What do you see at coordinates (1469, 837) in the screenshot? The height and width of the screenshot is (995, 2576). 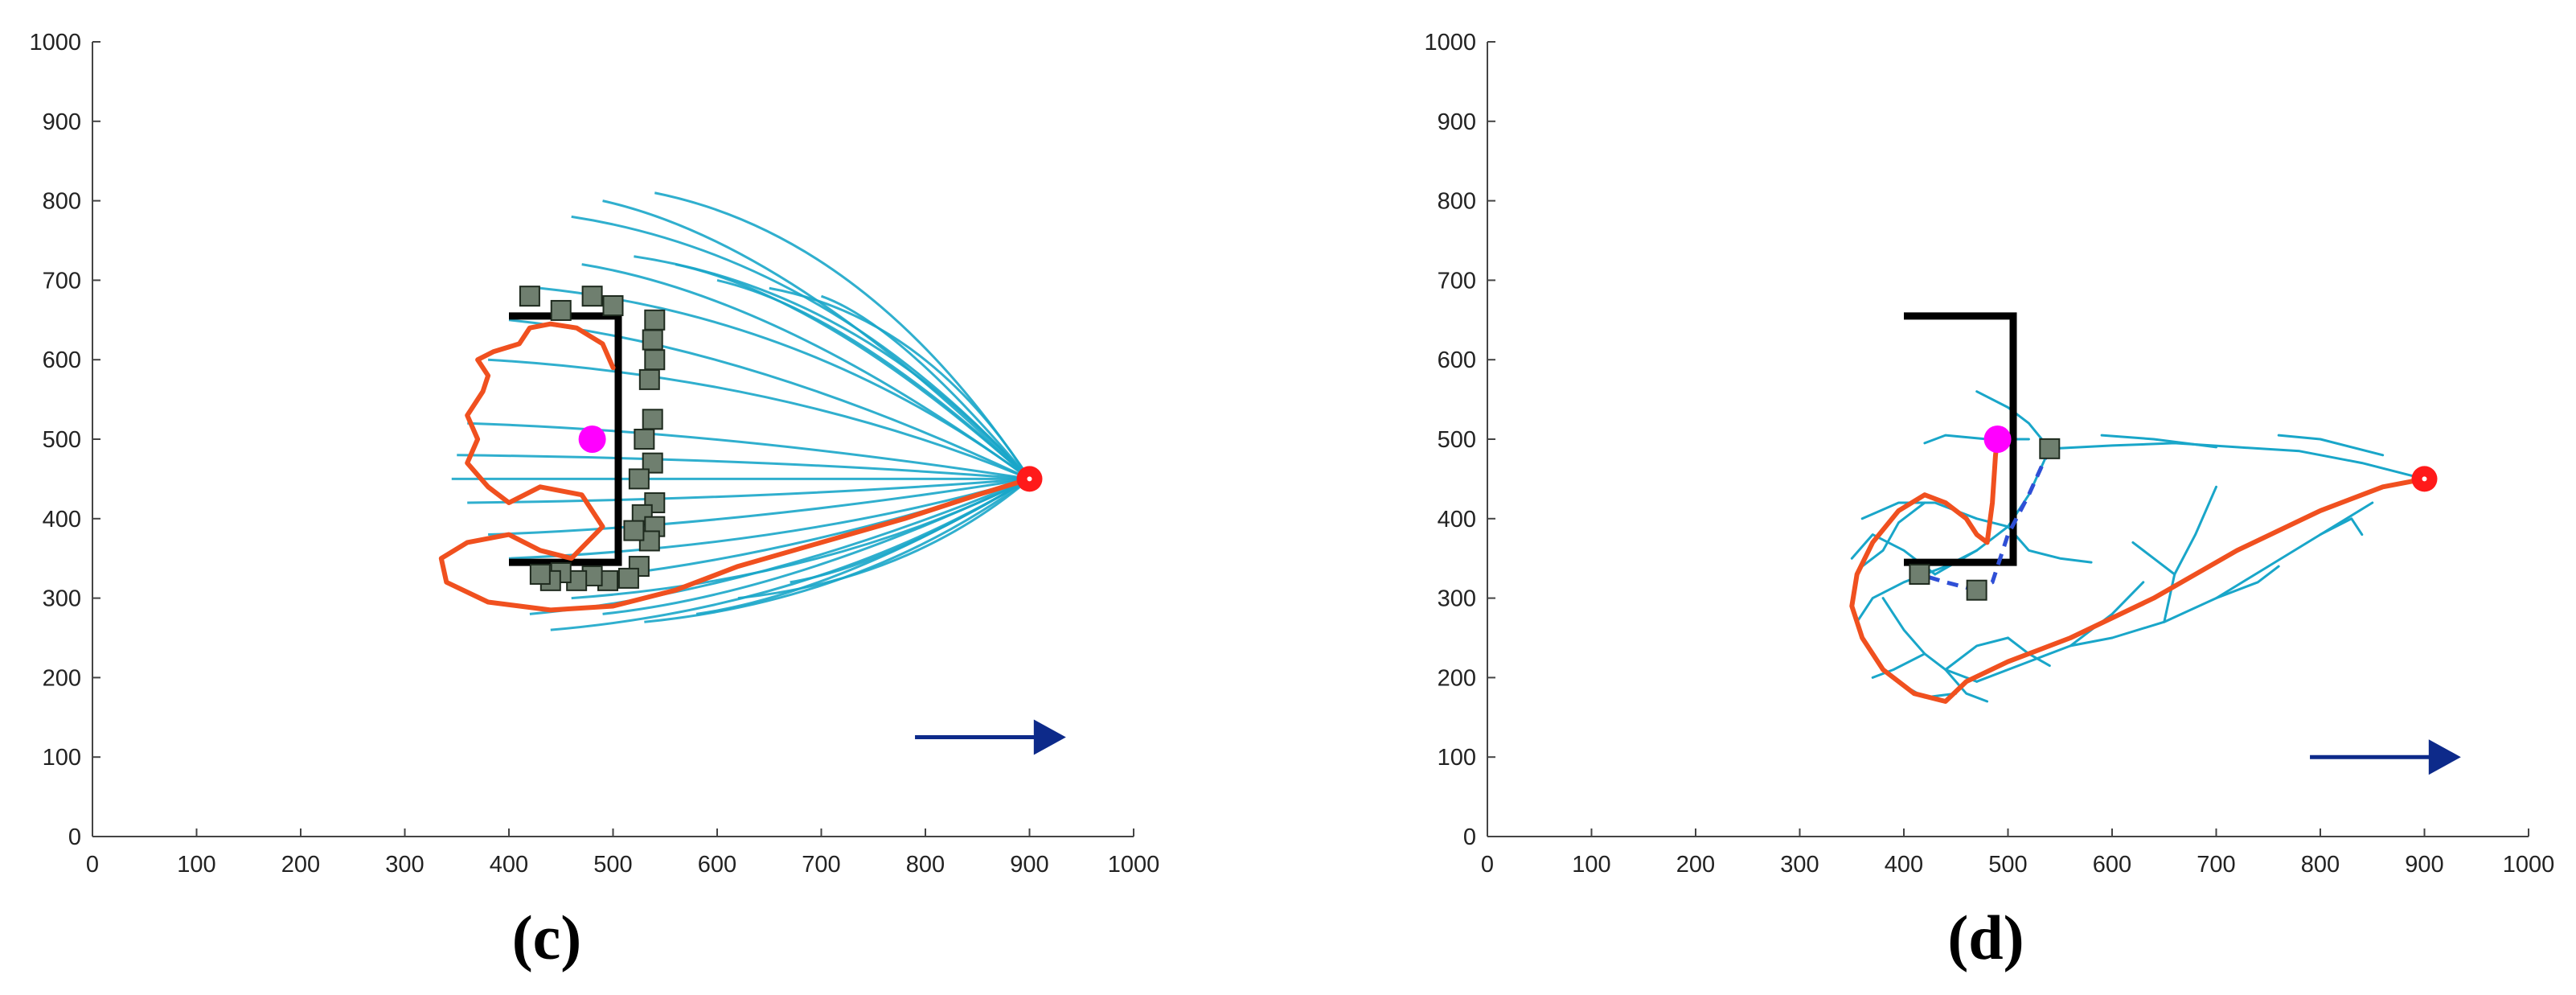 I see `y-tick-label-d: 0` at bounding box center [1469, 837].